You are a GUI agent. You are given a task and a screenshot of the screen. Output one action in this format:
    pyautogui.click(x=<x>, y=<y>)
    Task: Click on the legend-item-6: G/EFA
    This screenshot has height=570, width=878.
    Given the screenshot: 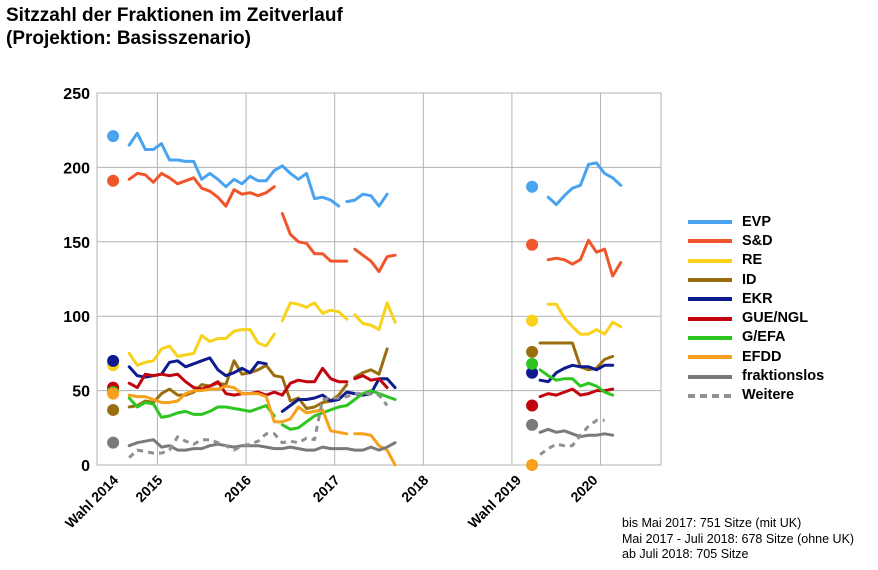 What is the action you would take?
    pyautogui.click(x=755, y=337)
    